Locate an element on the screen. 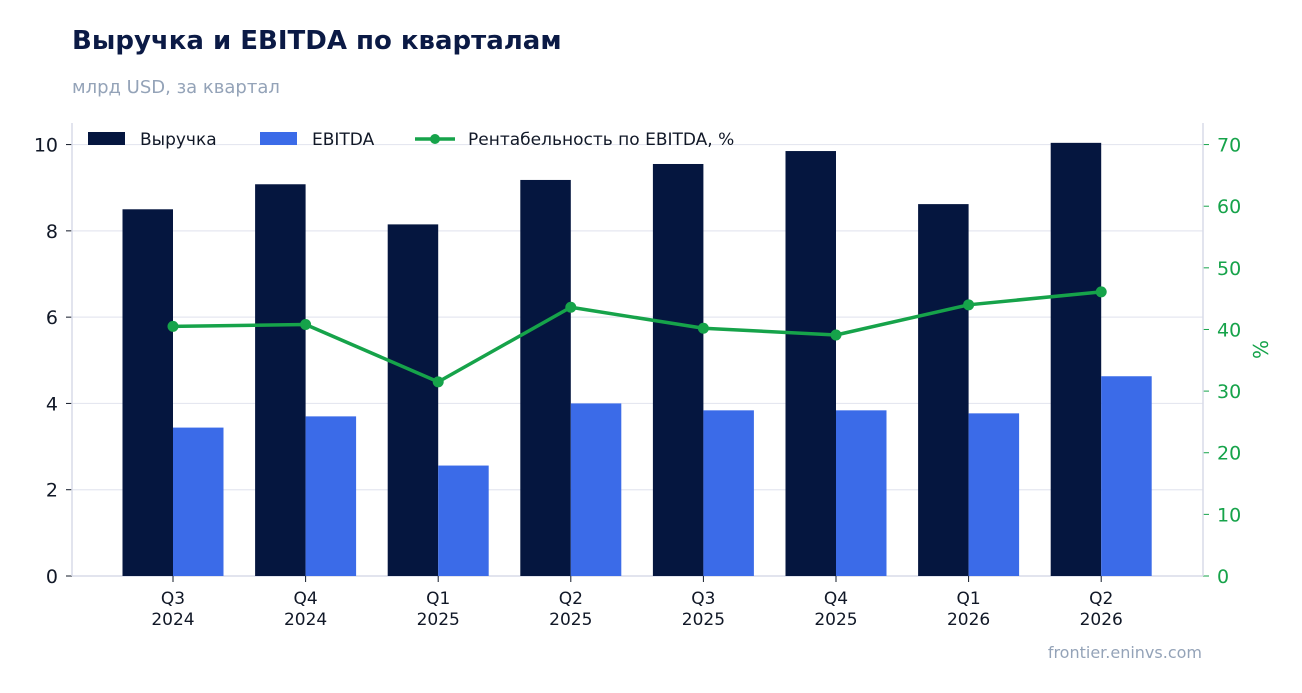 The height and width of the screenshot is (693, 1302). y2-tick-label: 30 is located at coordinates (1229, 392).